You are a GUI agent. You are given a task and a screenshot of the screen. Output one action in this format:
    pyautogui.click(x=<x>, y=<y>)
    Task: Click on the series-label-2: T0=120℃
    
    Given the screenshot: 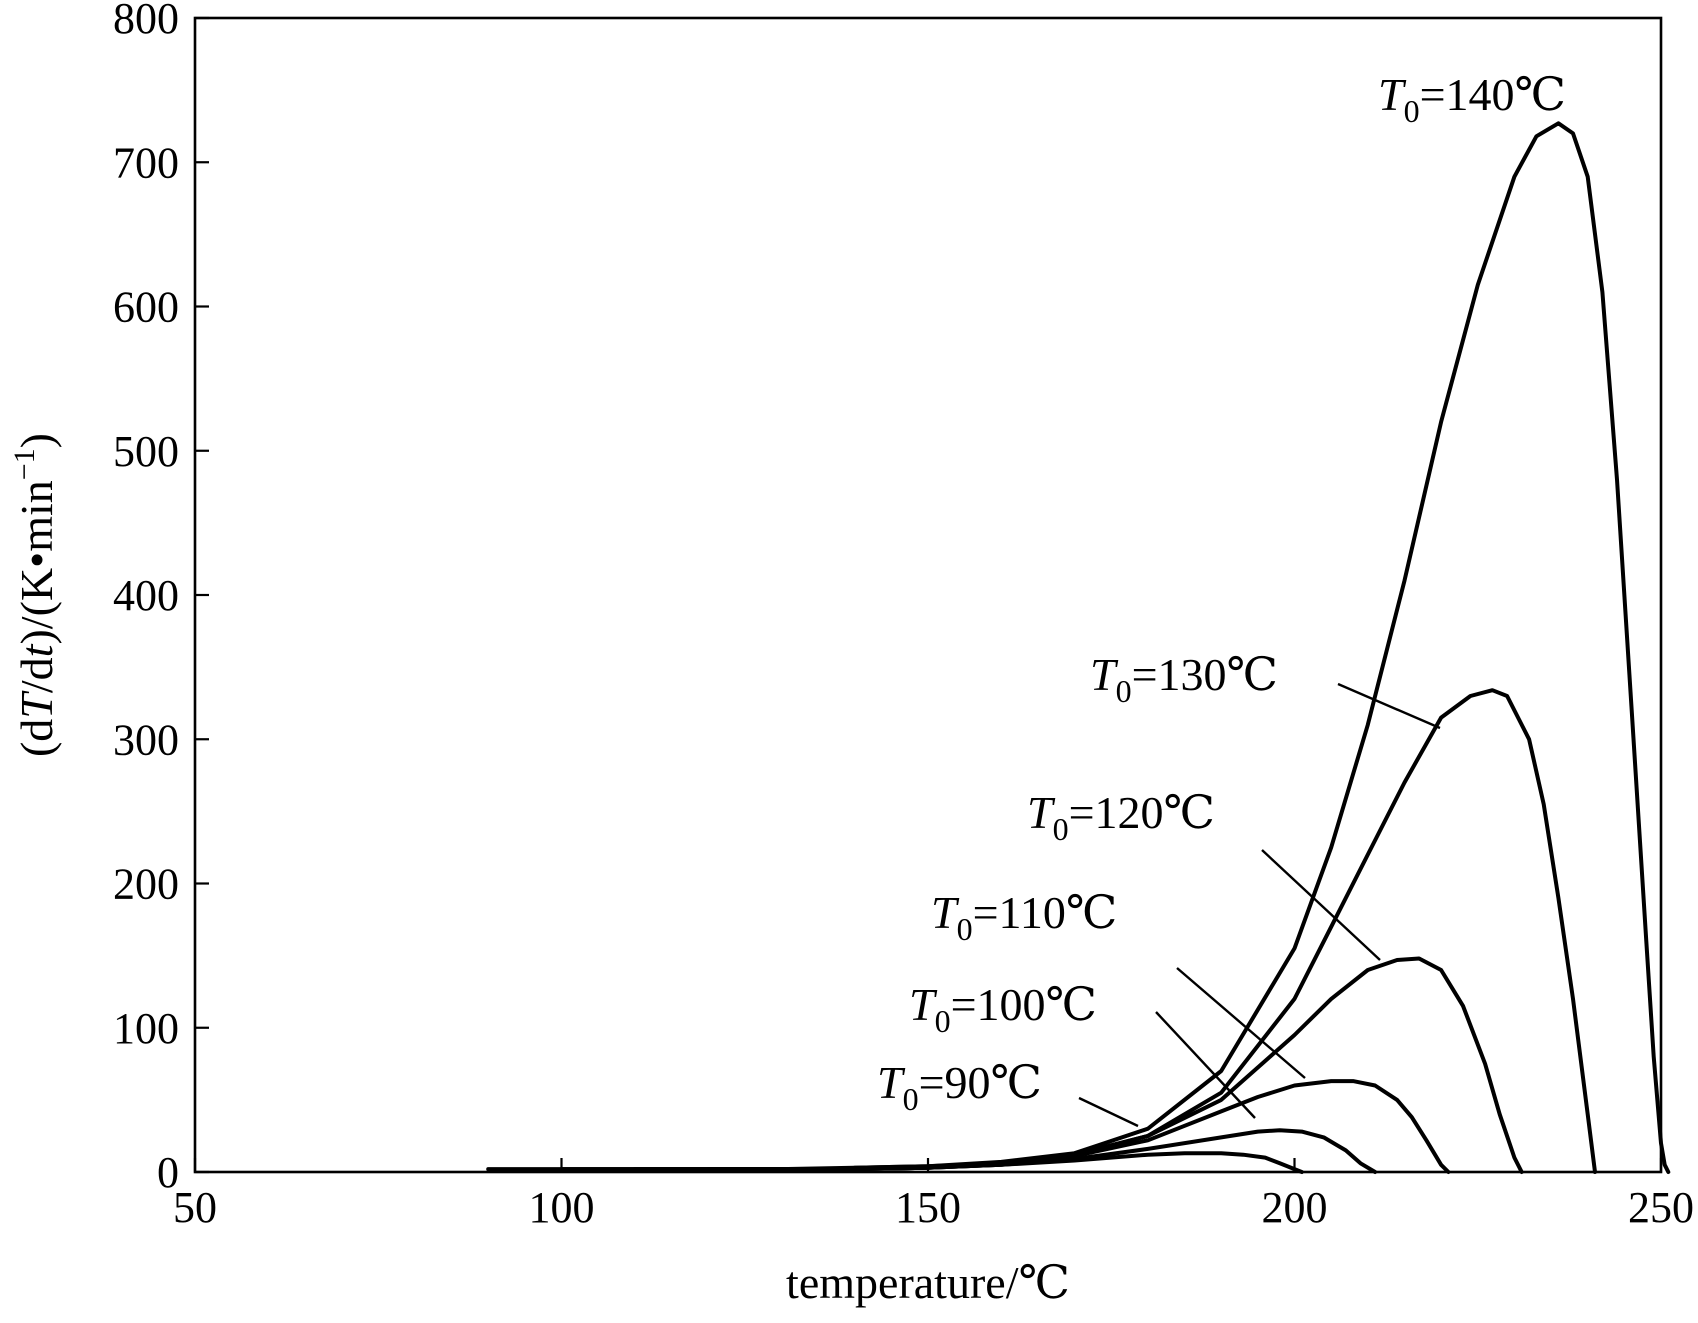 What is the action you would take?
    pyautogui.click(x=1121, y=817)
    